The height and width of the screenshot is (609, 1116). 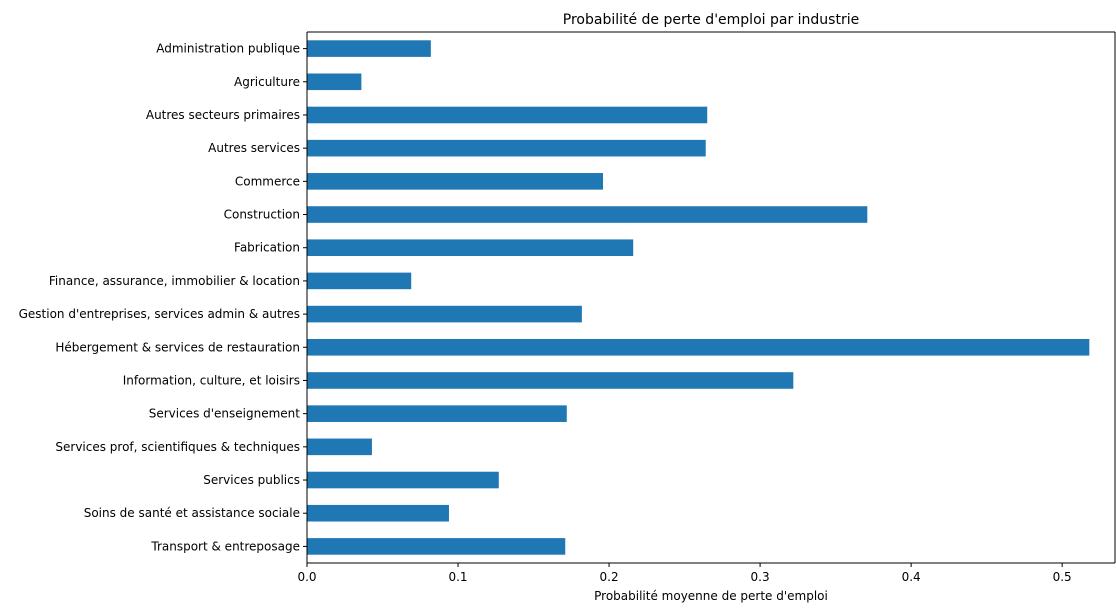 What do you see at coordinates (267, 82) in the screenshot?
I see `y-tick-label: Agriculture` at bounding box center [267, 82].